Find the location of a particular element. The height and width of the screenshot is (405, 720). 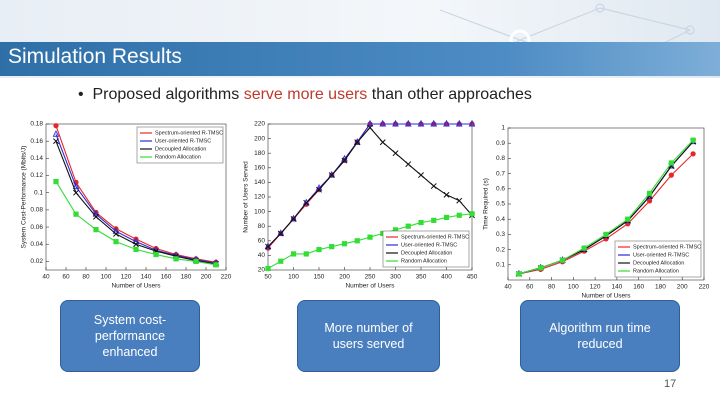

x-tick-label: 50 is located at coordinates (268, 277).